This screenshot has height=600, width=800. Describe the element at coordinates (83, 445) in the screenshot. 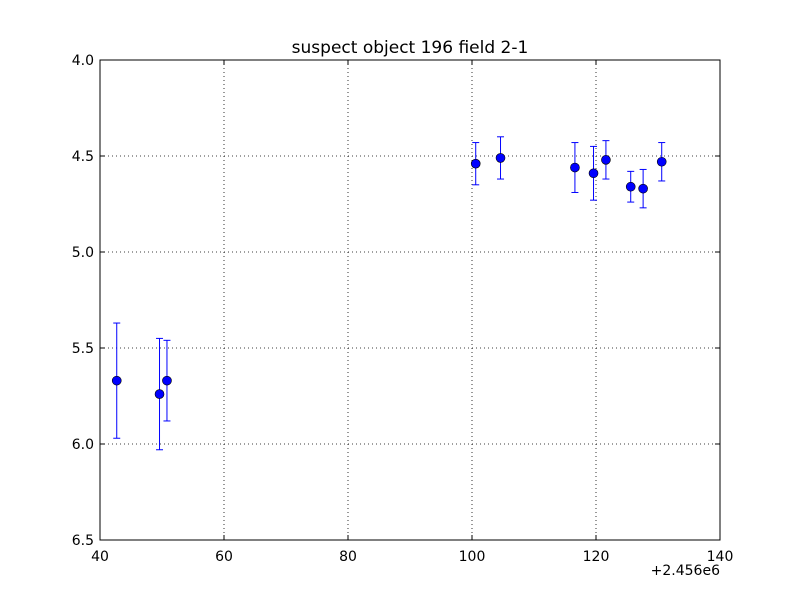

I see `y-tick-label: 6.0` at that location.